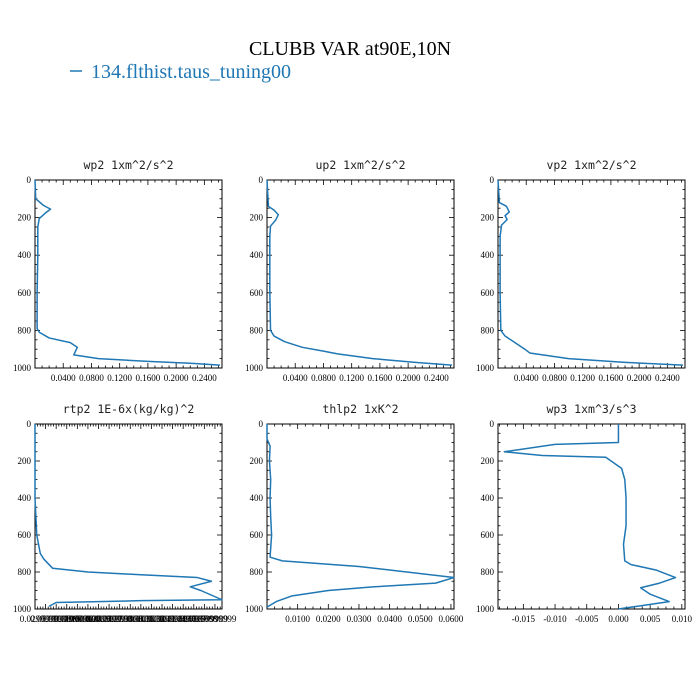 The width and height of the screenshot is (700, 700). What do you see at coordinates (524, 619) in the screenshot?
I see `x-tick-label: -0.015` at bounding box center [524, 619].